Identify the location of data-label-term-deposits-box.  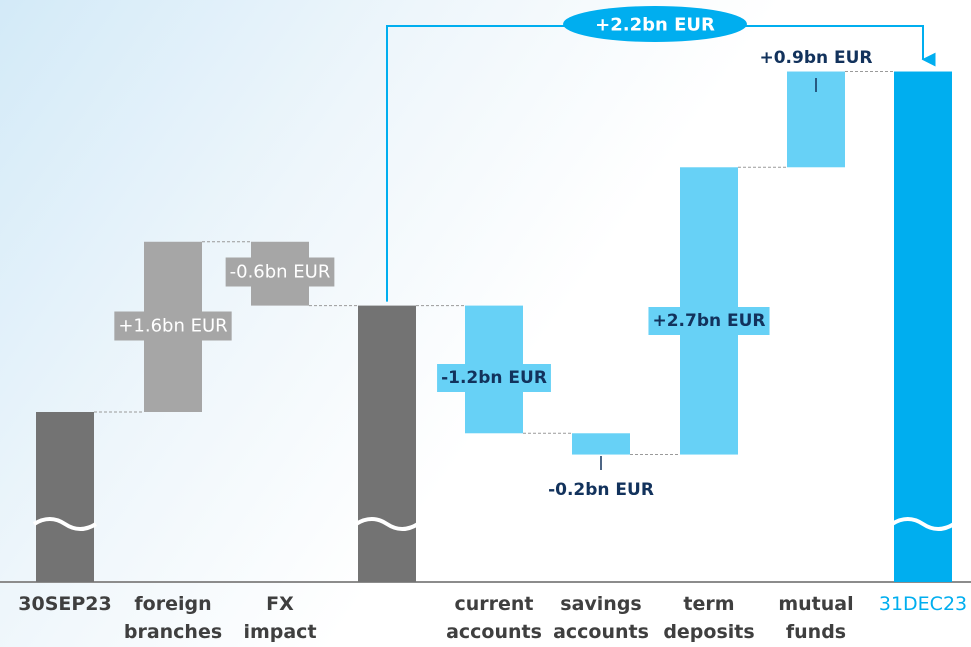
(709, 321).